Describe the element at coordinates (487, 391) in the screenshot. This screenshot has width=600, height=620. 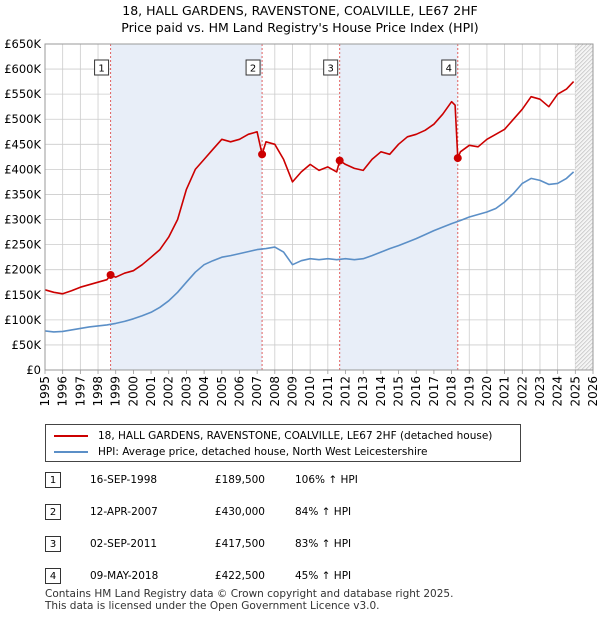
I see `x-tick-label: 2020` at that location.